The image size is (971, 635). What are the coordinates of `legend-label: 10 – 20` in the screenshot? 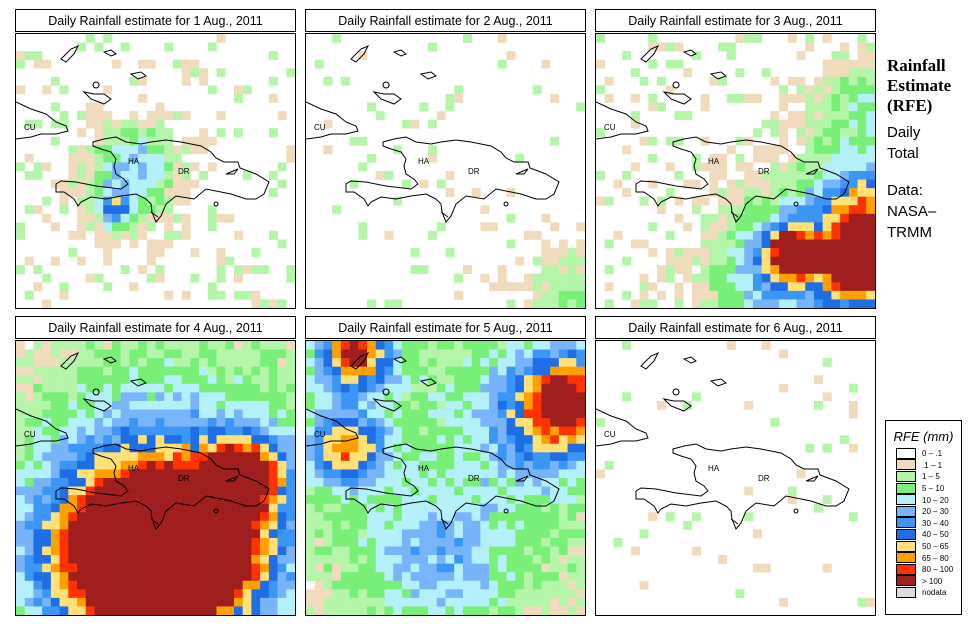 It's located at (935, 500).